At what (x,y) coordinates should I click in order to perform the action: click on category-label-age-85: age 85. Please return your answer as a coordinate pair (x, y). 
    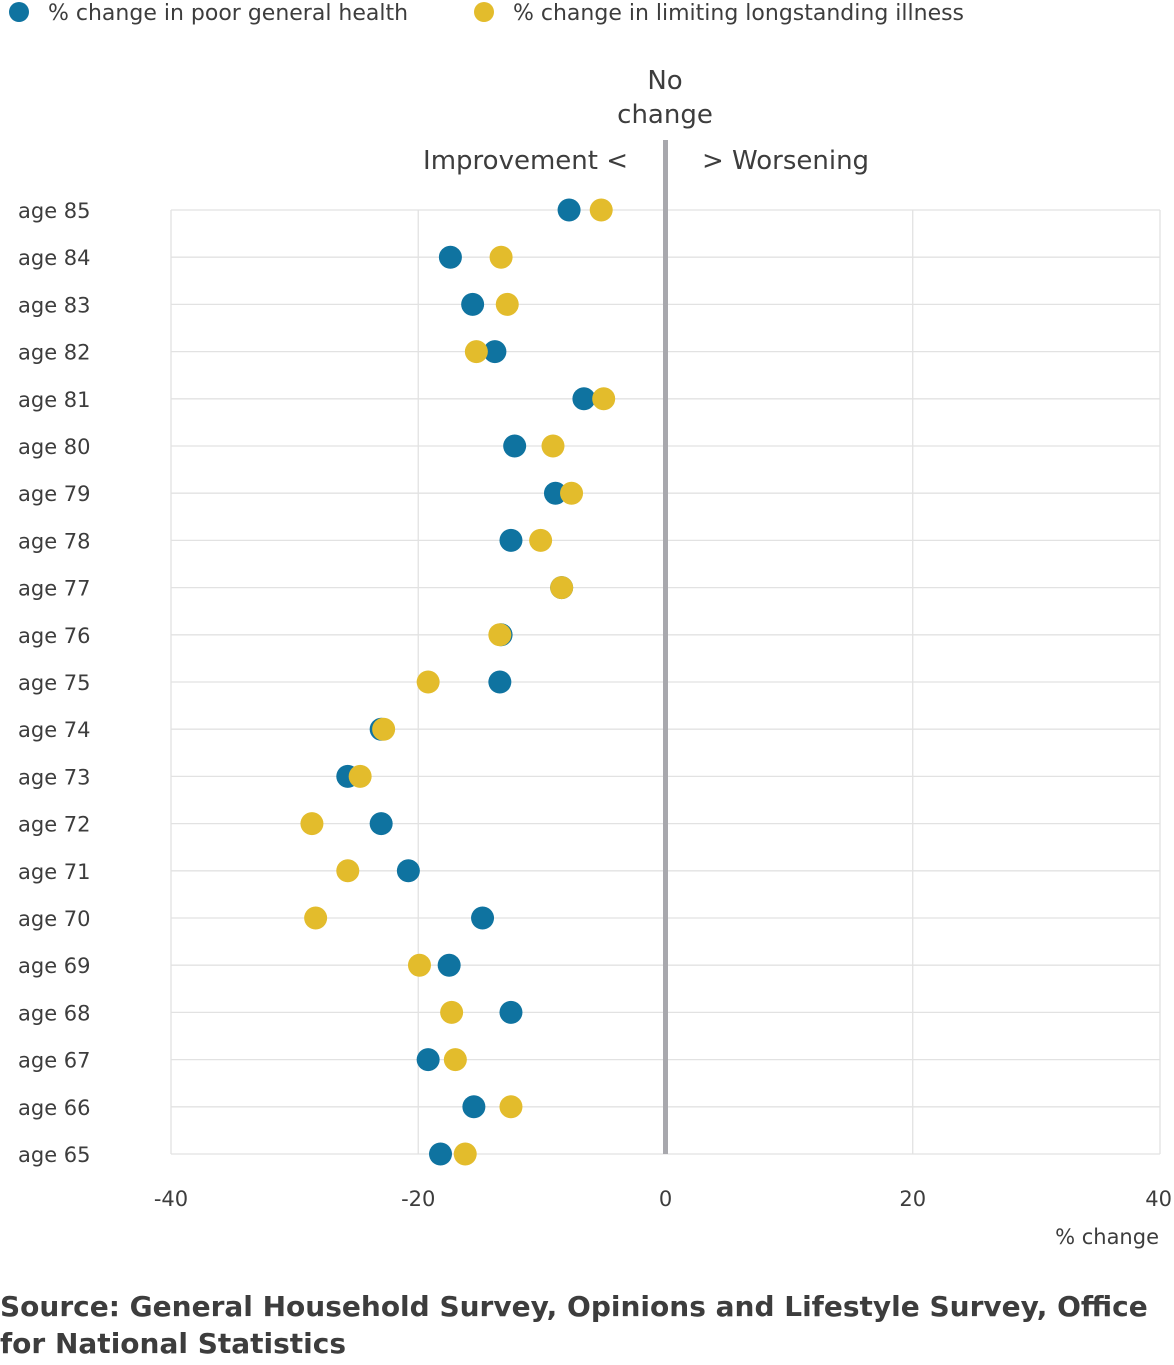
    Looking at the image, I should click on (54, 211).